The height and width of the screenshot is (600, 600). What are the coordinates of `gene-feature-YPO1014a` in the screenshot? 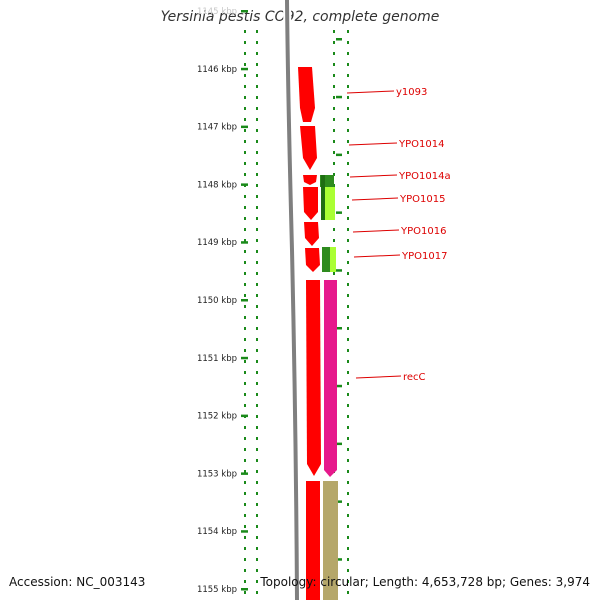 It's located at (310, 180).